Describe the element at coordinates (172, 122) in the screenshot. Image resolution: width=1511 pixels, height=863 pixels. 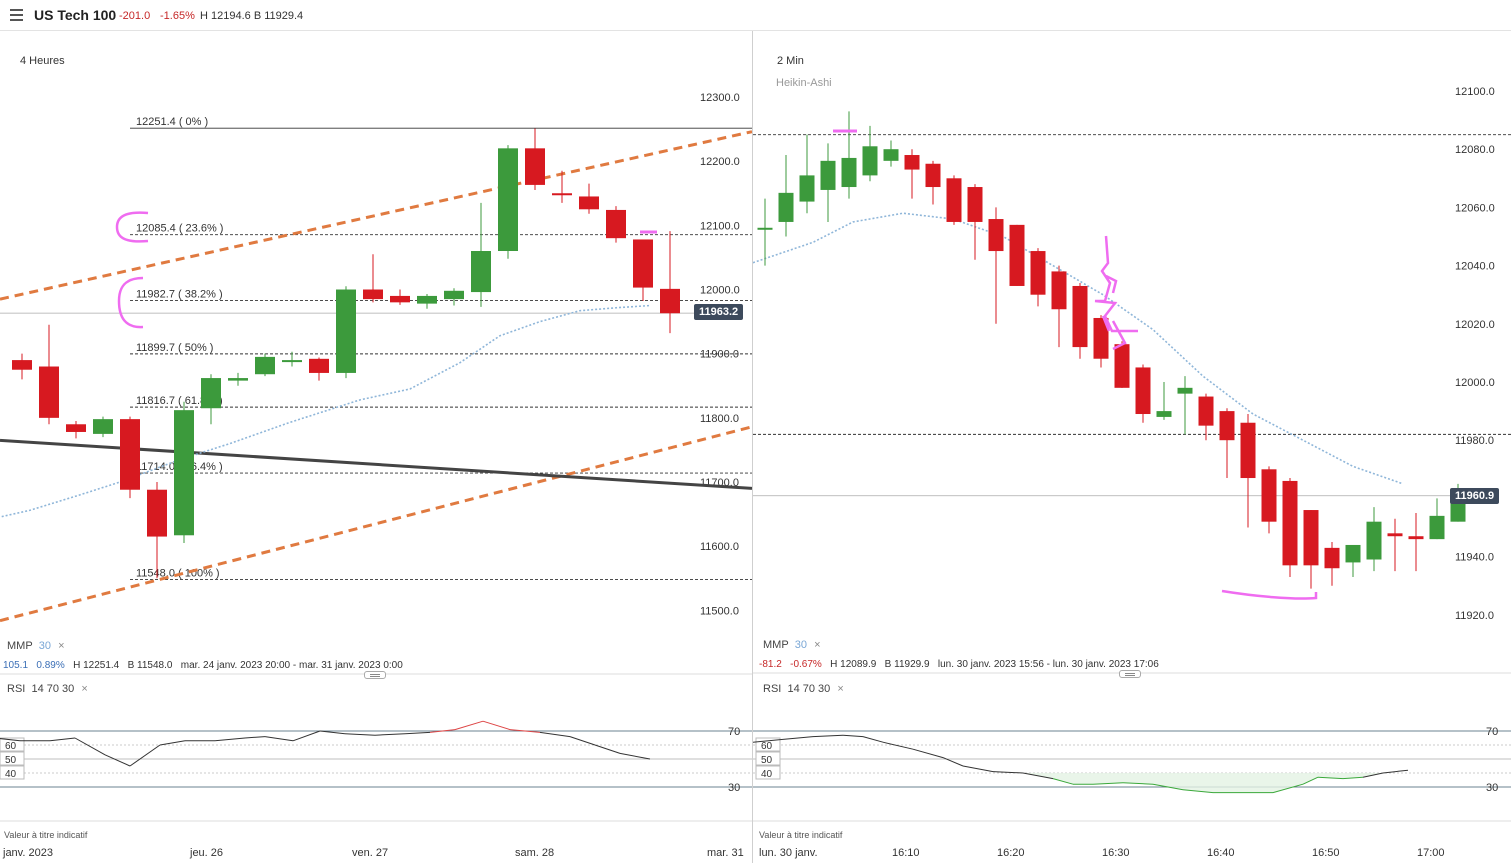
I see `fib-level-label: 12251.4 ( 0% )` at that location.